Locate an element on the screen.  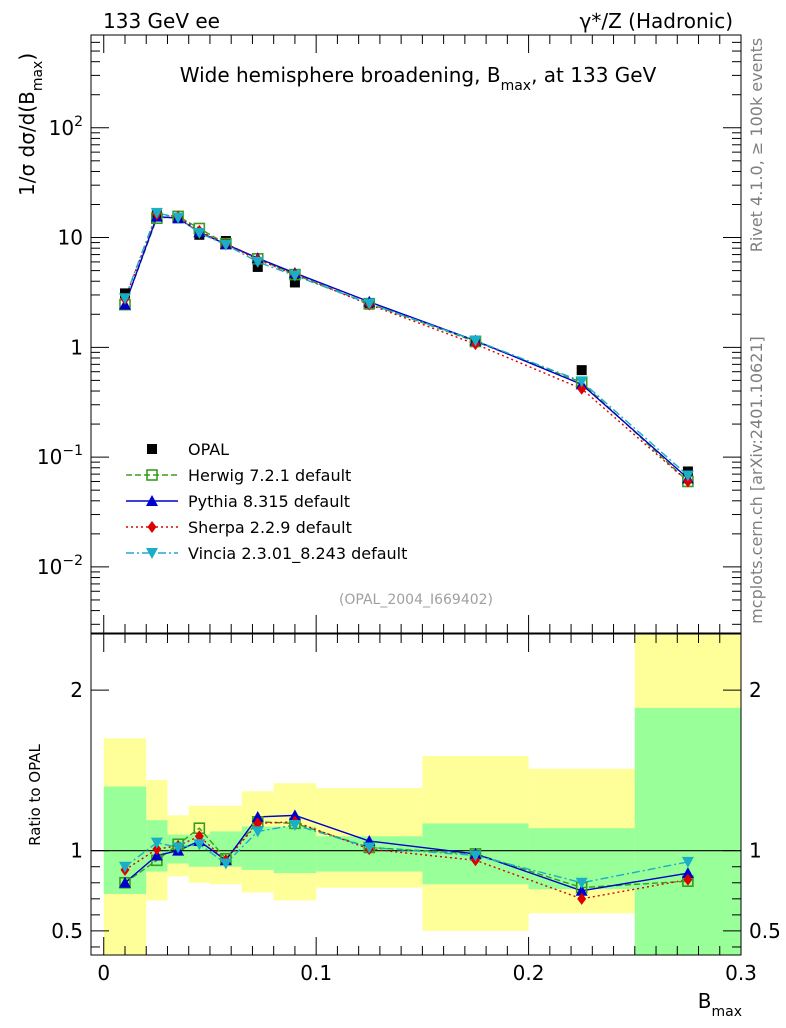
main-y-tick-label-exp: −2 is located at coordinates (72, 561).